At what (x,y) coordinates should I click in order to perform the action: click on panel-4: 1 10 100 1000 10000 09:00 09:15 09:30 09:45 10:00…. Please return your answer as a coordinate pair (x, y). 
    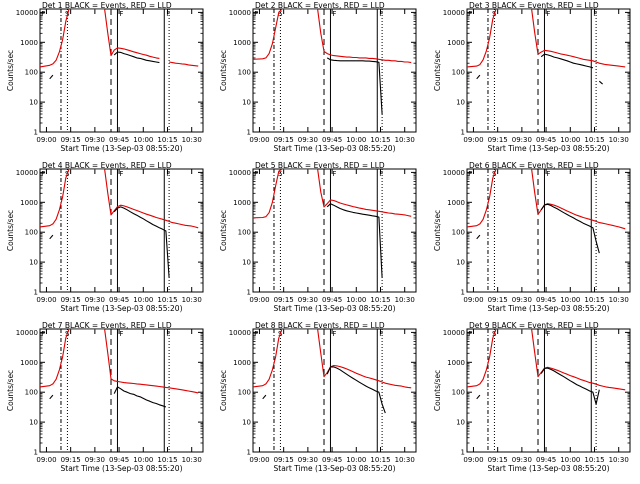
    Looking at the image, I should click on (105, 237).